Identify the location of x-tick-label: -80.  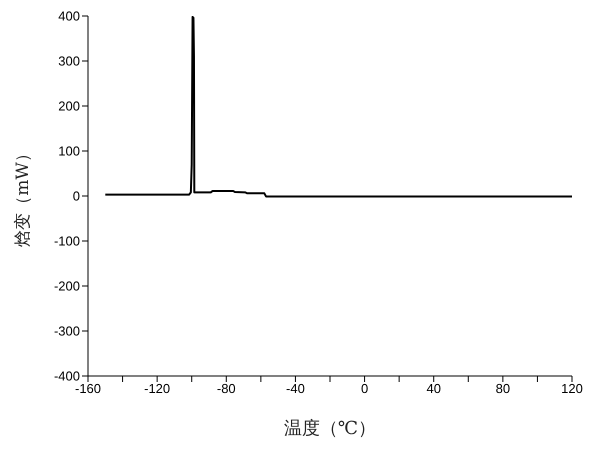
(226, 388).